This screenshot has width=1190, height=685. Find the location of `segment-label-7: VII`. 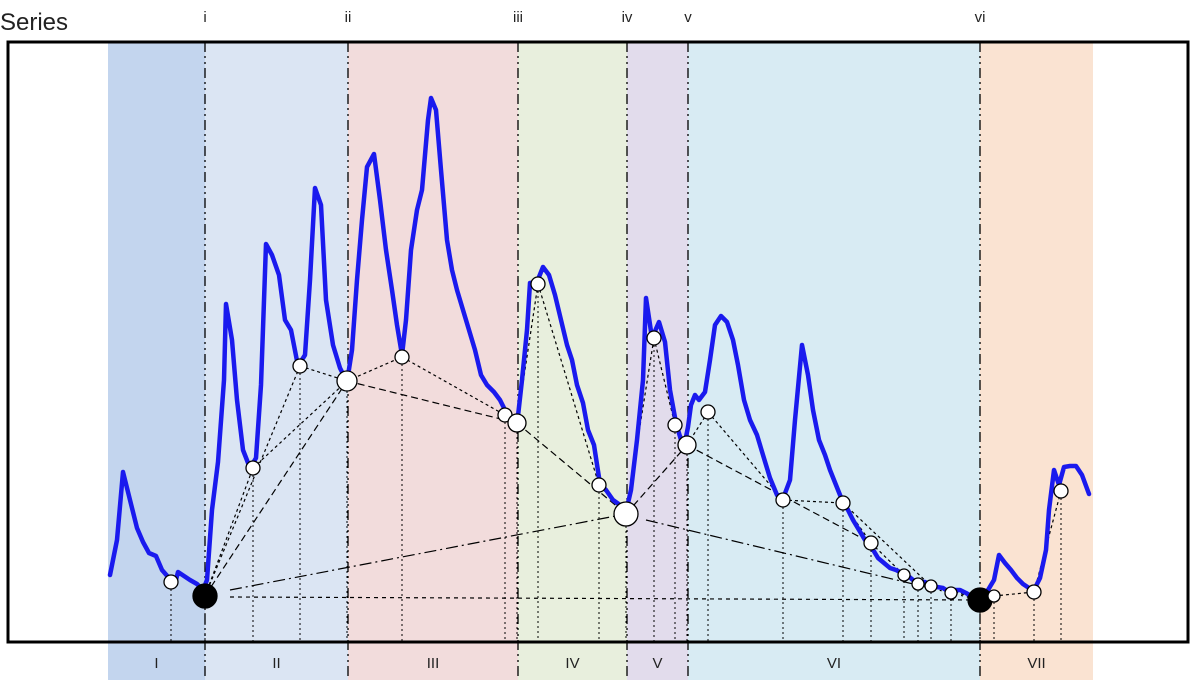

segment-label-7: VII is located at coordinates (1036, 663).